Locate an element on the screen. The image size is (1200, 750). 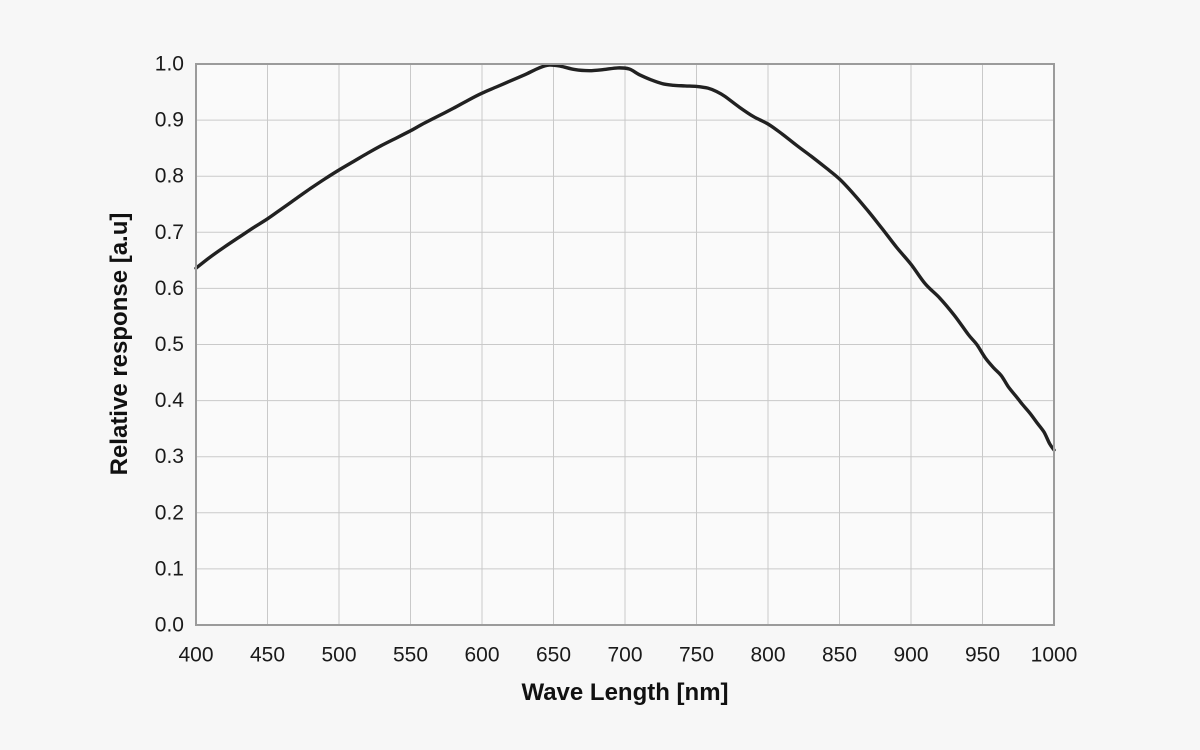
x-tick-label: 500 is located at coordinates (338, 655).